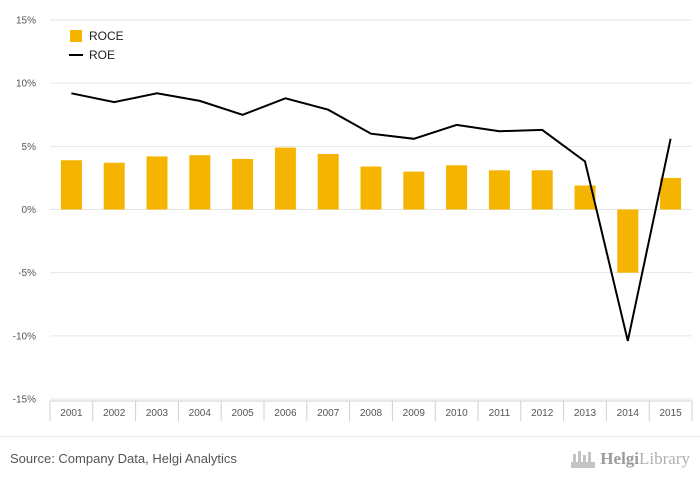 This screenshot has height=483, width=700. I want to click on y-tick-label: -15%, so click(24, 400).